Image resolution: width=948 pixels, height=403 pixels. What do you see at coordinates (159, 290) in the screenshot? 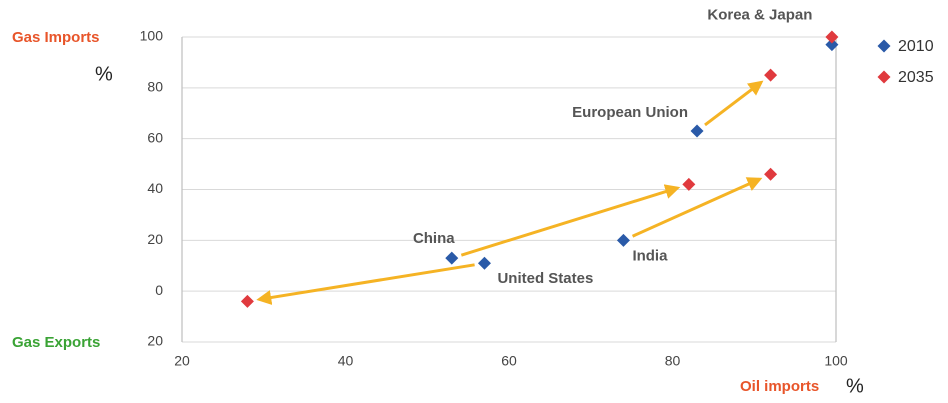
I see `y-tick-label: 0` at bounding box center [159, 290].